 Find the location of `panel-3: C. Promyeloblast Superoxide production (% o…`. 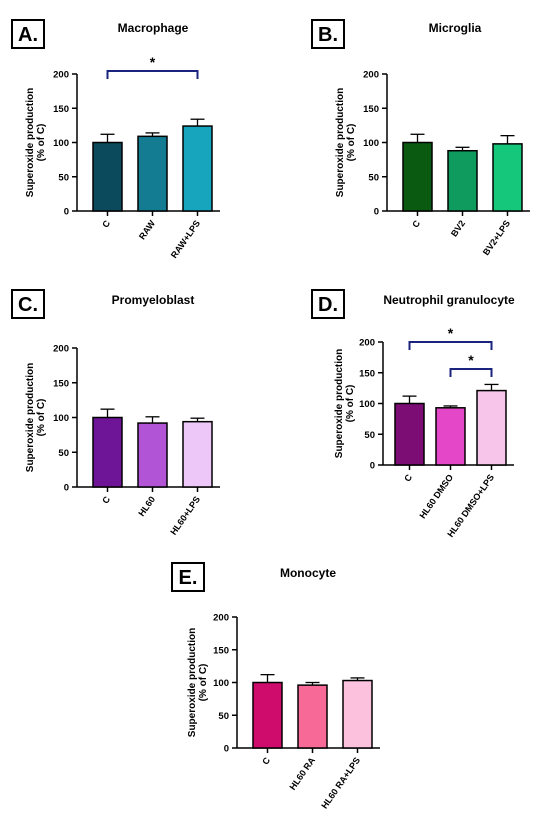

panel-3: C. Promyeloblast Superoxide production (% o… is located at coordinates (115, 413).